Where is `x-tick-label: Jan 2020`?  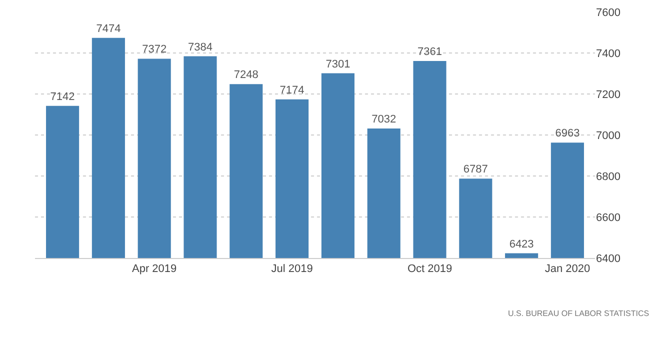
x-tick-label: Jan 2020 is located at coordinates (567, 269).